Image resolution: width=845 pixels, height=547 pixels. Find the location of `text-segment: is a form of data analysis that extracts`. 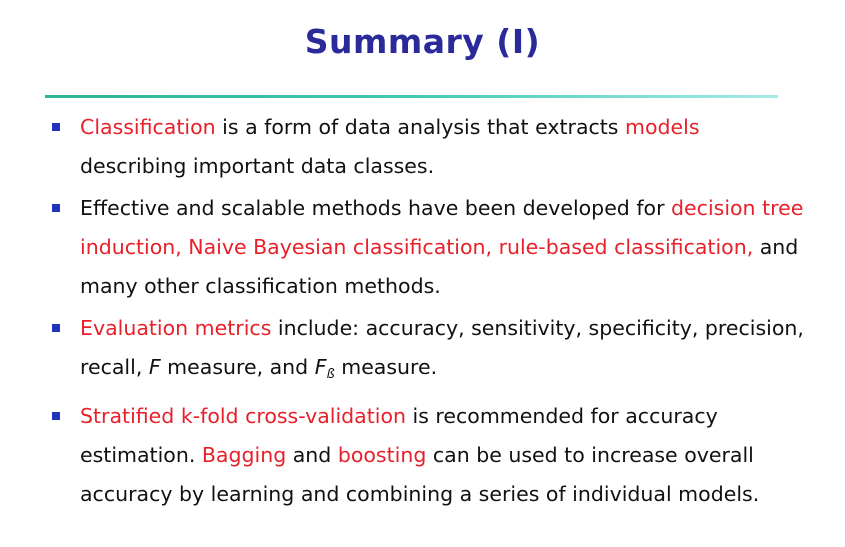

text-segment: is a form of data analysis that extracts is located at coordinates (420, 127).